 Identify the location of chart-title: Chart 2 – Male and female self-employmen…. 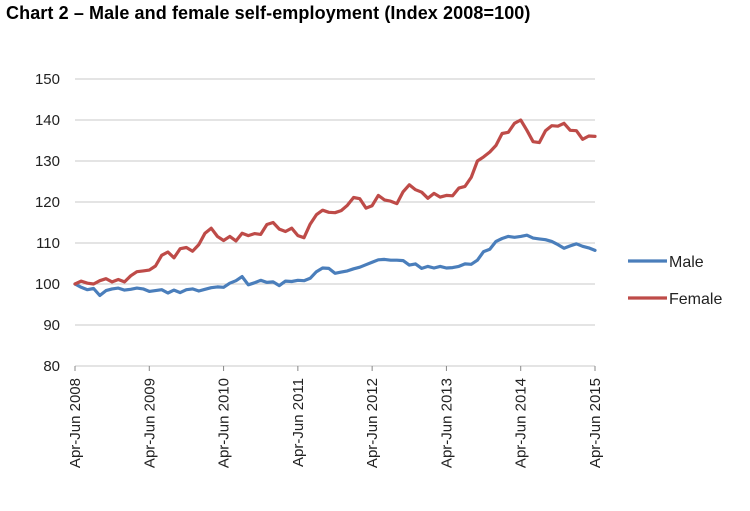
(268, 13).